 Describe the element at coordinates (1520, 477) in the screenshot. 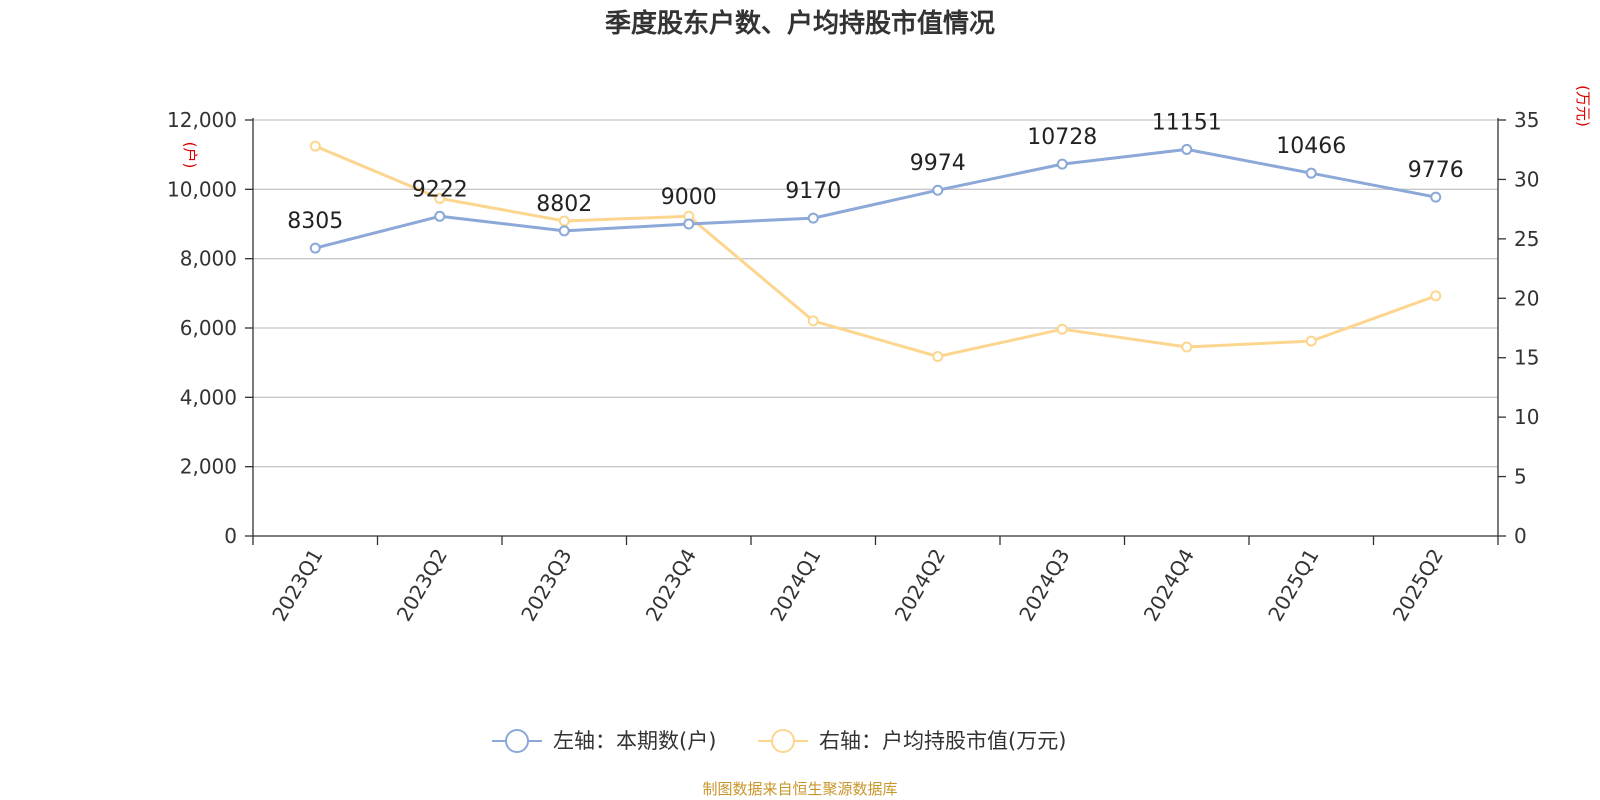

I see `right-tick-label: 5` at that location.